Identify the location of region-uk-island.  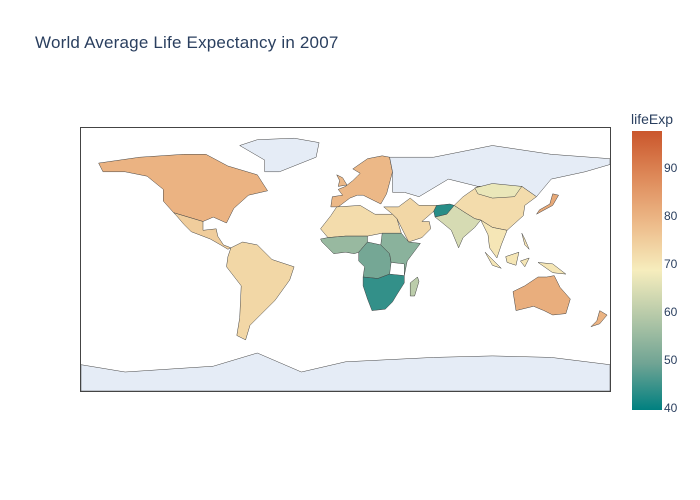
(342, 180).